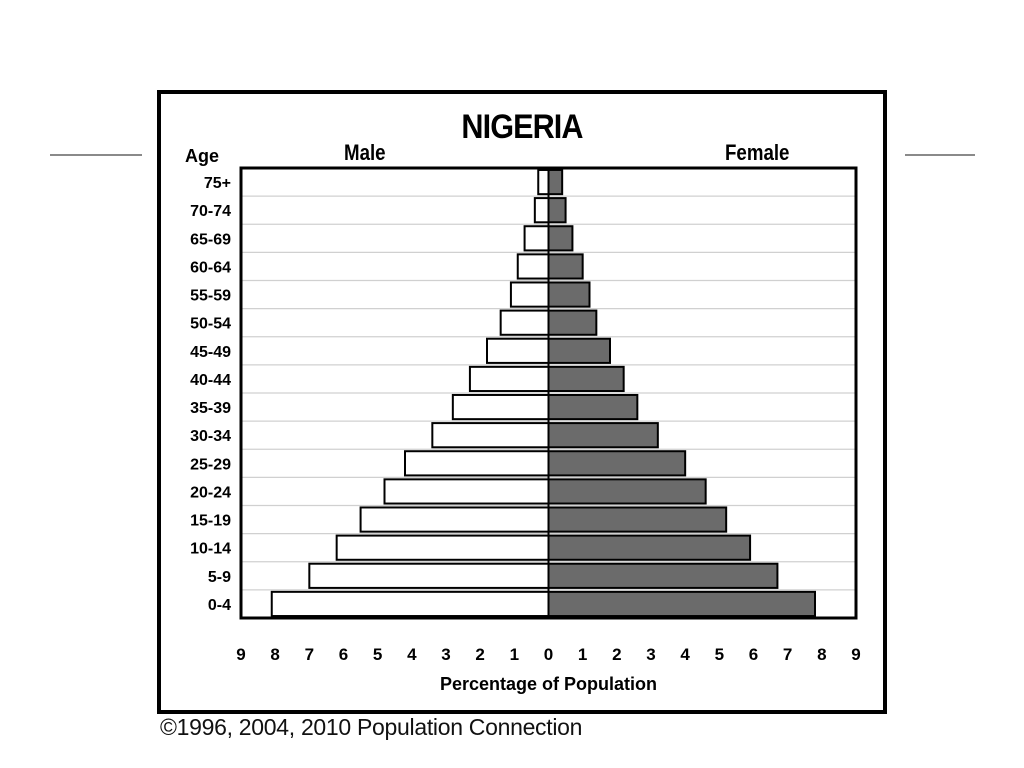  Describe the element at coordinates (210, 324) in the screenshot. I see `age-group-label: 50-54` at that location.